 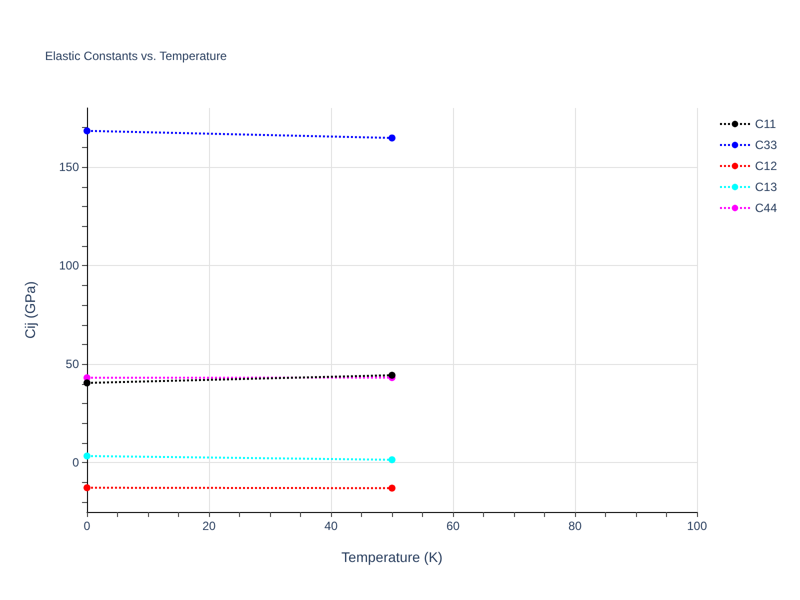 What do you see at coordinates (69, 167) in the screenshot?
I see `y-tick-label: 150` at bounding box center [69, 167].